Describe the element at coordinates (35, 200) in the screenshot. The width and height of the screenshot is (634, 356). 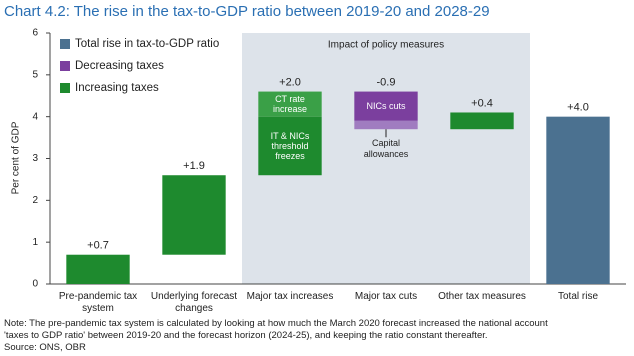
I see `y-tick-label: 2` at that location.